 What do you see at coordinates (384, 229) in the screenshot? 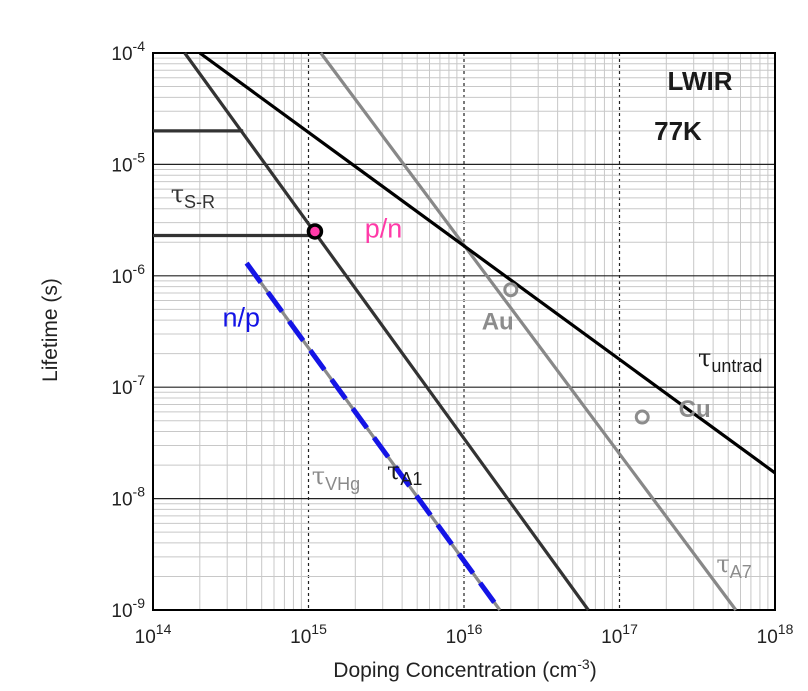
I see `text-label-p/n: p/n` at bounding box center [384, 229].